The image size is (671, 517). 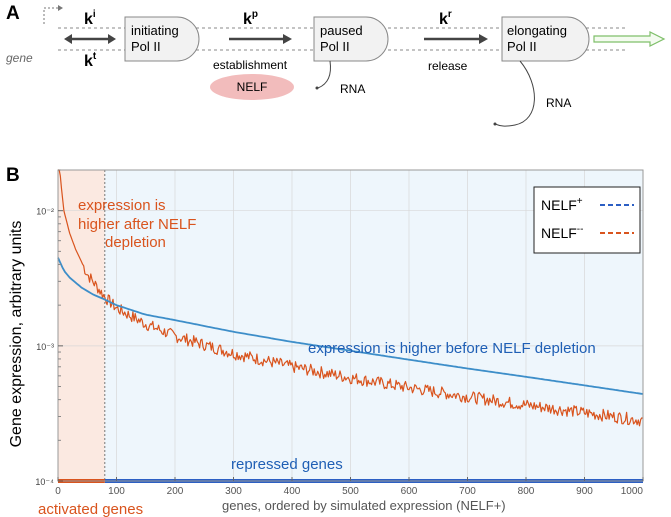 What do you see at coordinates (44, 482) in the screenshot?
I see `y-tick-label: 10⁻⁴` at bounding box center [44, 482].